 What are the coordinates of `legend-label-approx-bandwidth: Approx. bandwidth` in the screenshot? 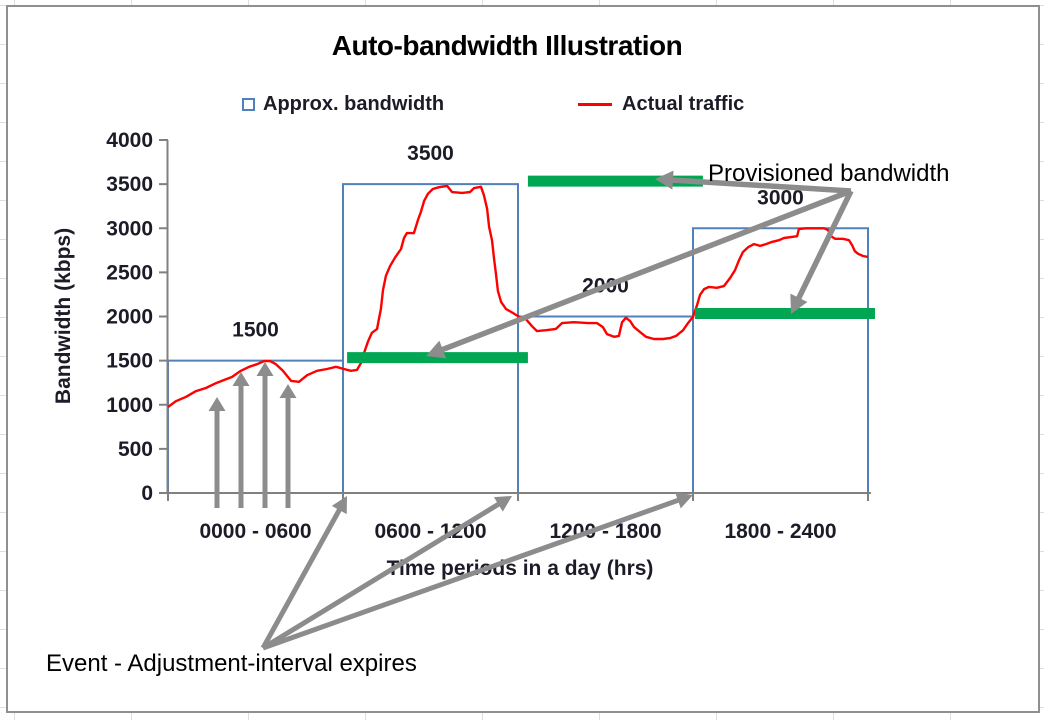 It's located at (354, 103).